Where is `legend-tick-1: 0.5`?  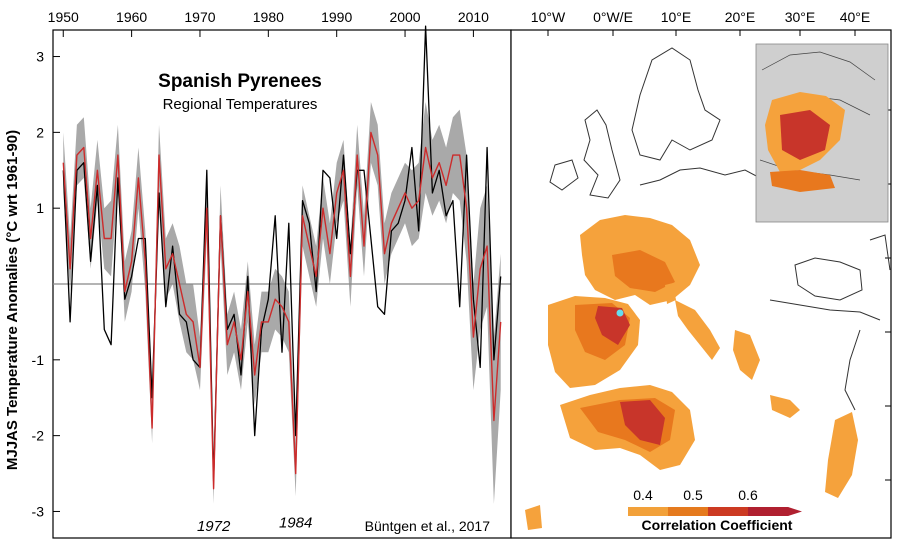 legend-tick-1: 0.5 is located at coordinates (693, 495).